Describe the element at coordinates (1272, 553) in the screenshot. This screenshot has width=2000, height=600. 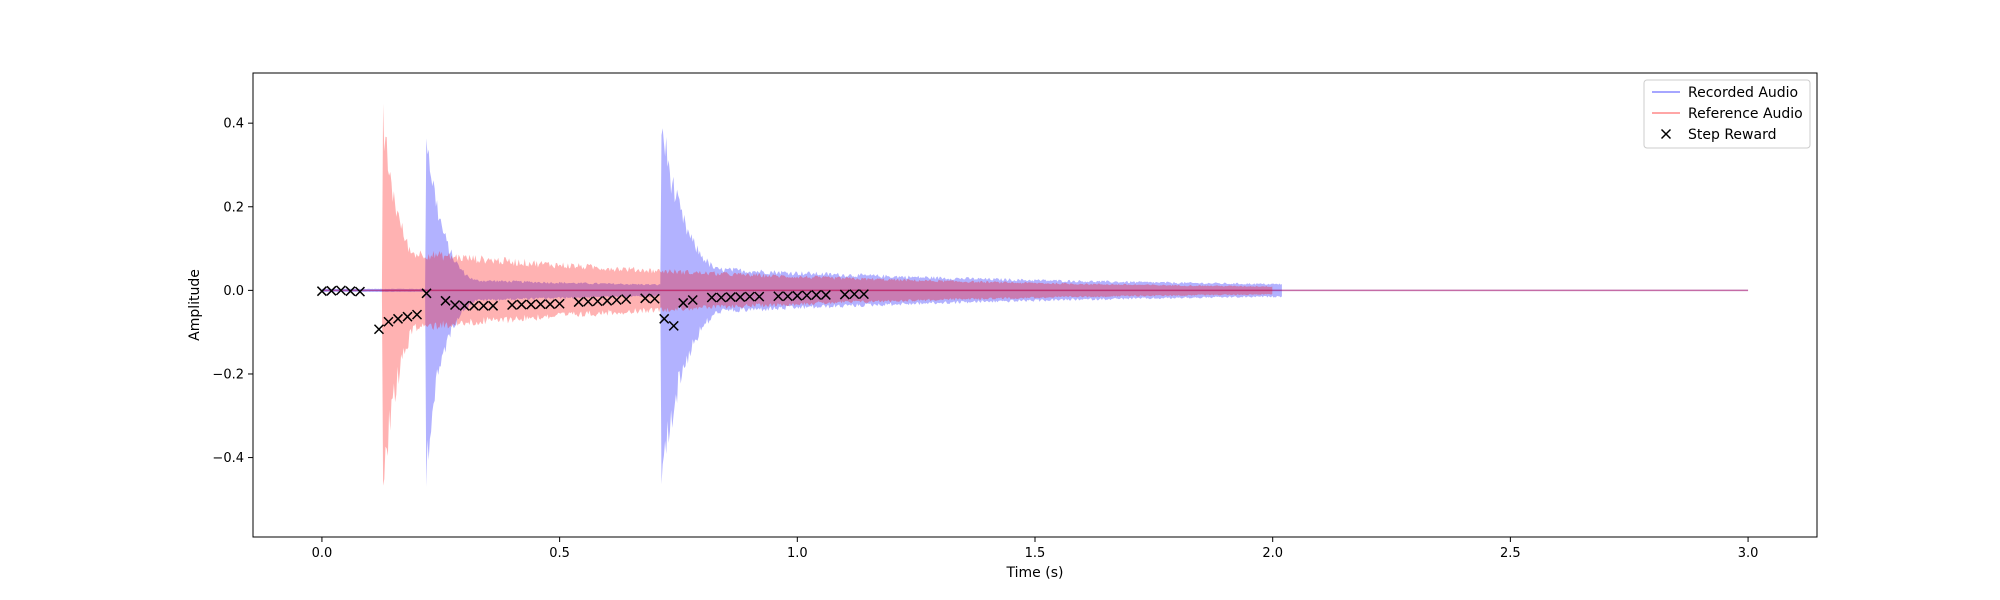
I see `x-tick-label: 2.0` at that location.